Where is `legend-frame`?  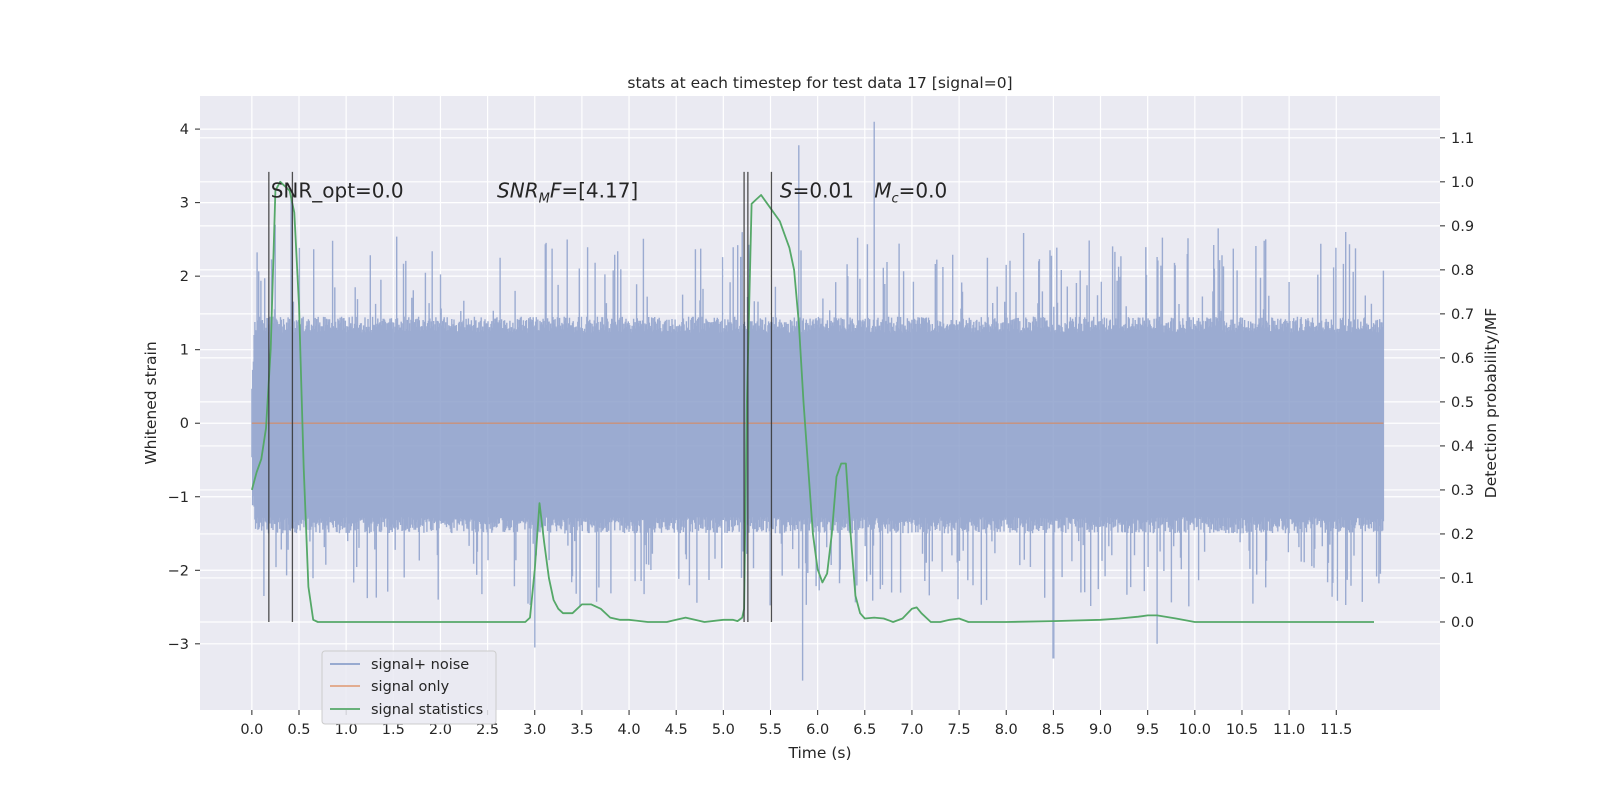
legend-frame is located at coordinates (409, 687).